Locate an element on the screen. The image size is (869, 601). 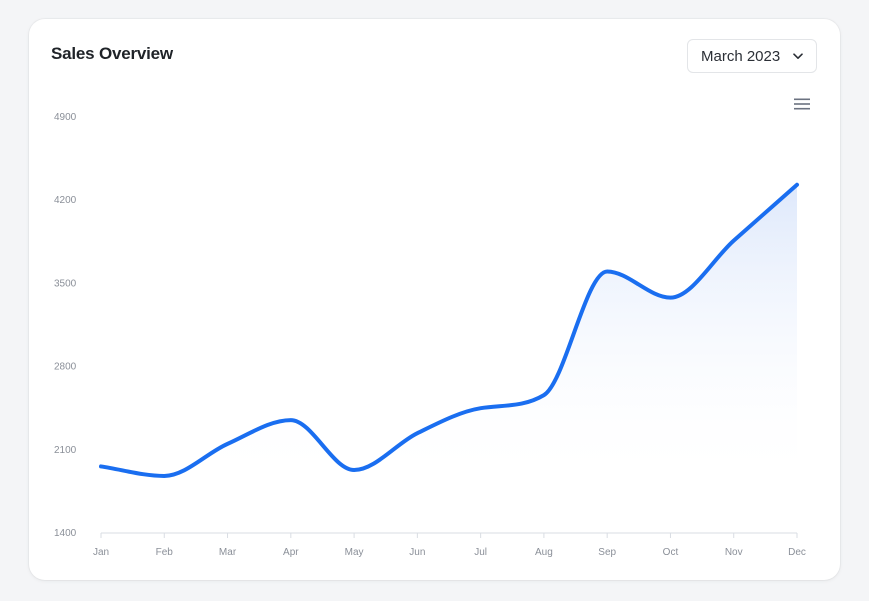
x-tick-label: Sep is located at coordinates (607, 552).